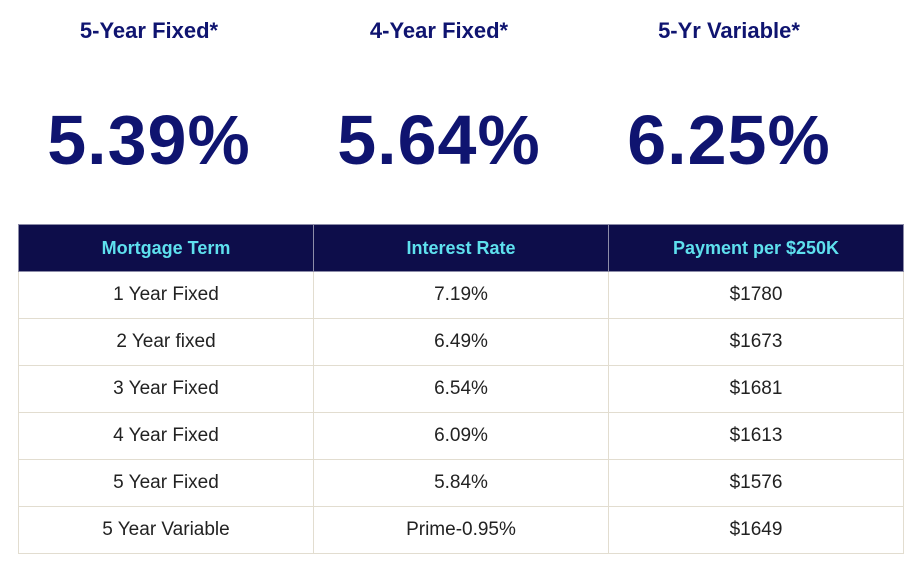 This screenshot has width=922, height=565. Describe the element at coordinates (729, 30) in the screenshot. I see `rate-card-label: 5-Yr Variable*` at that location.